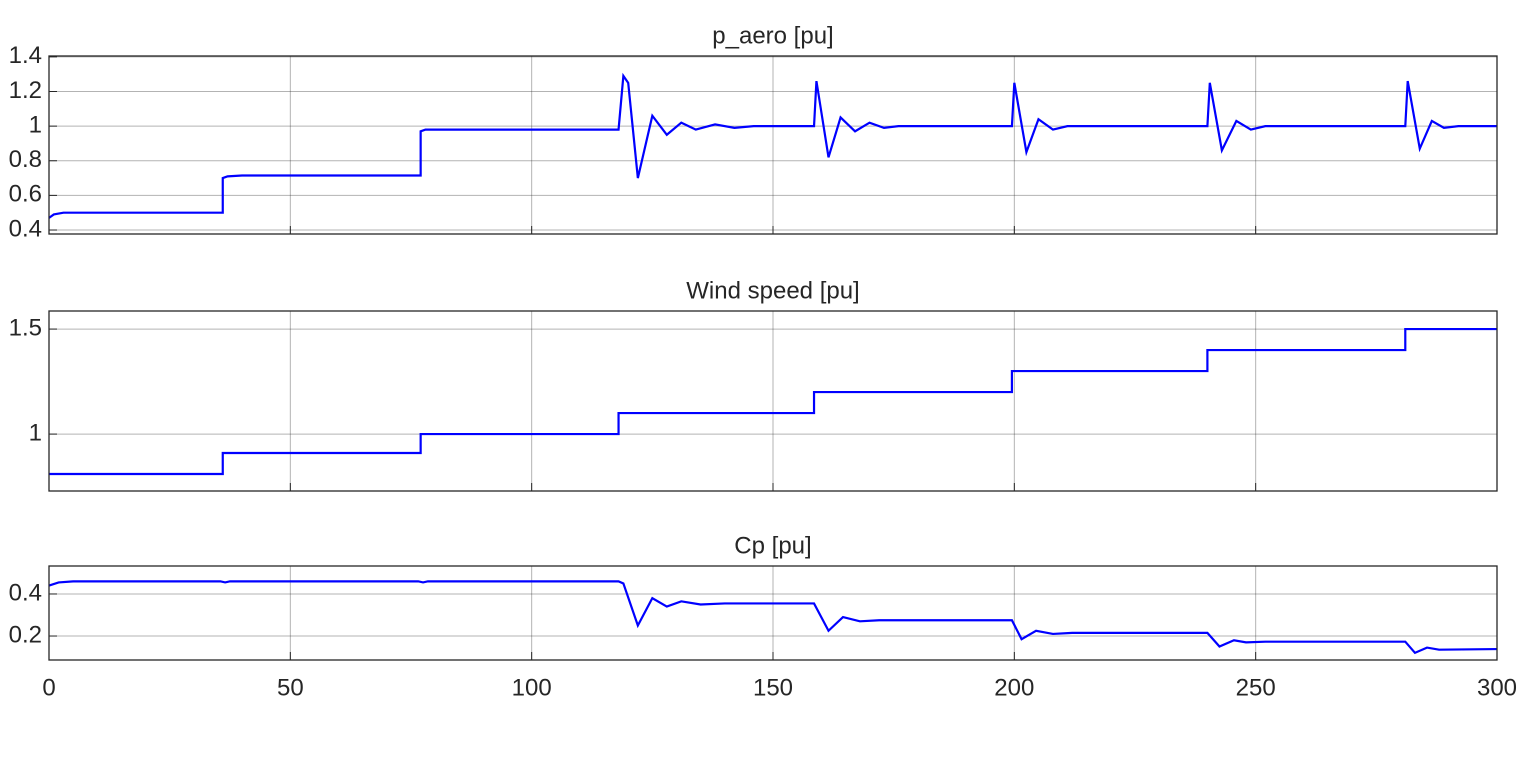 This screenshot has width=1535, height=768. I want to click on y-tick-label: 0.6, so click(25, 194).